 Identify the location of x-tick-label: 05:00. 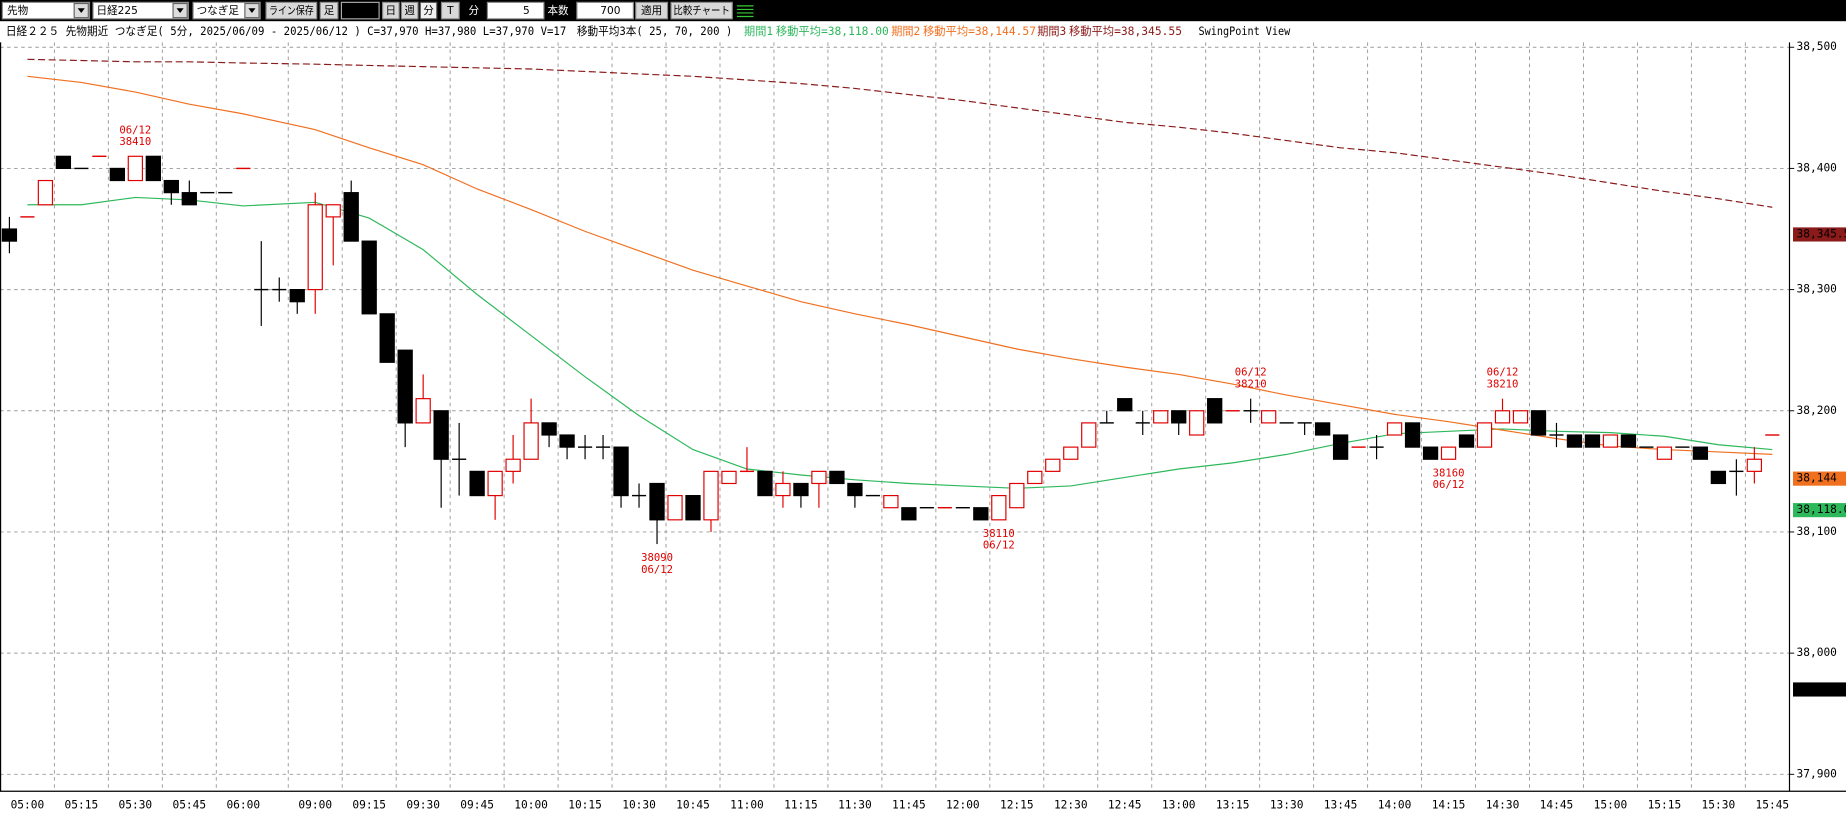
(28, 804).